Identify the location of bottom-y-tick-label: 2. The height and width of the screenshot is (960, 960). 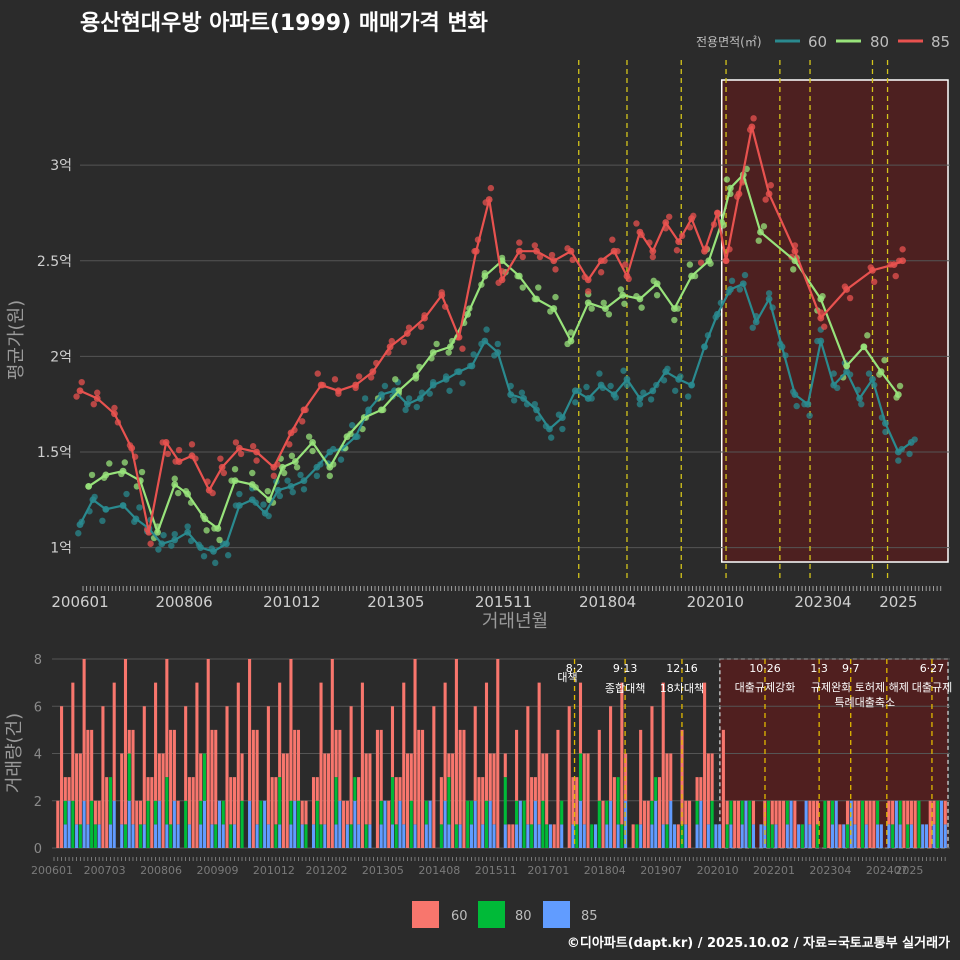
(38, 802).